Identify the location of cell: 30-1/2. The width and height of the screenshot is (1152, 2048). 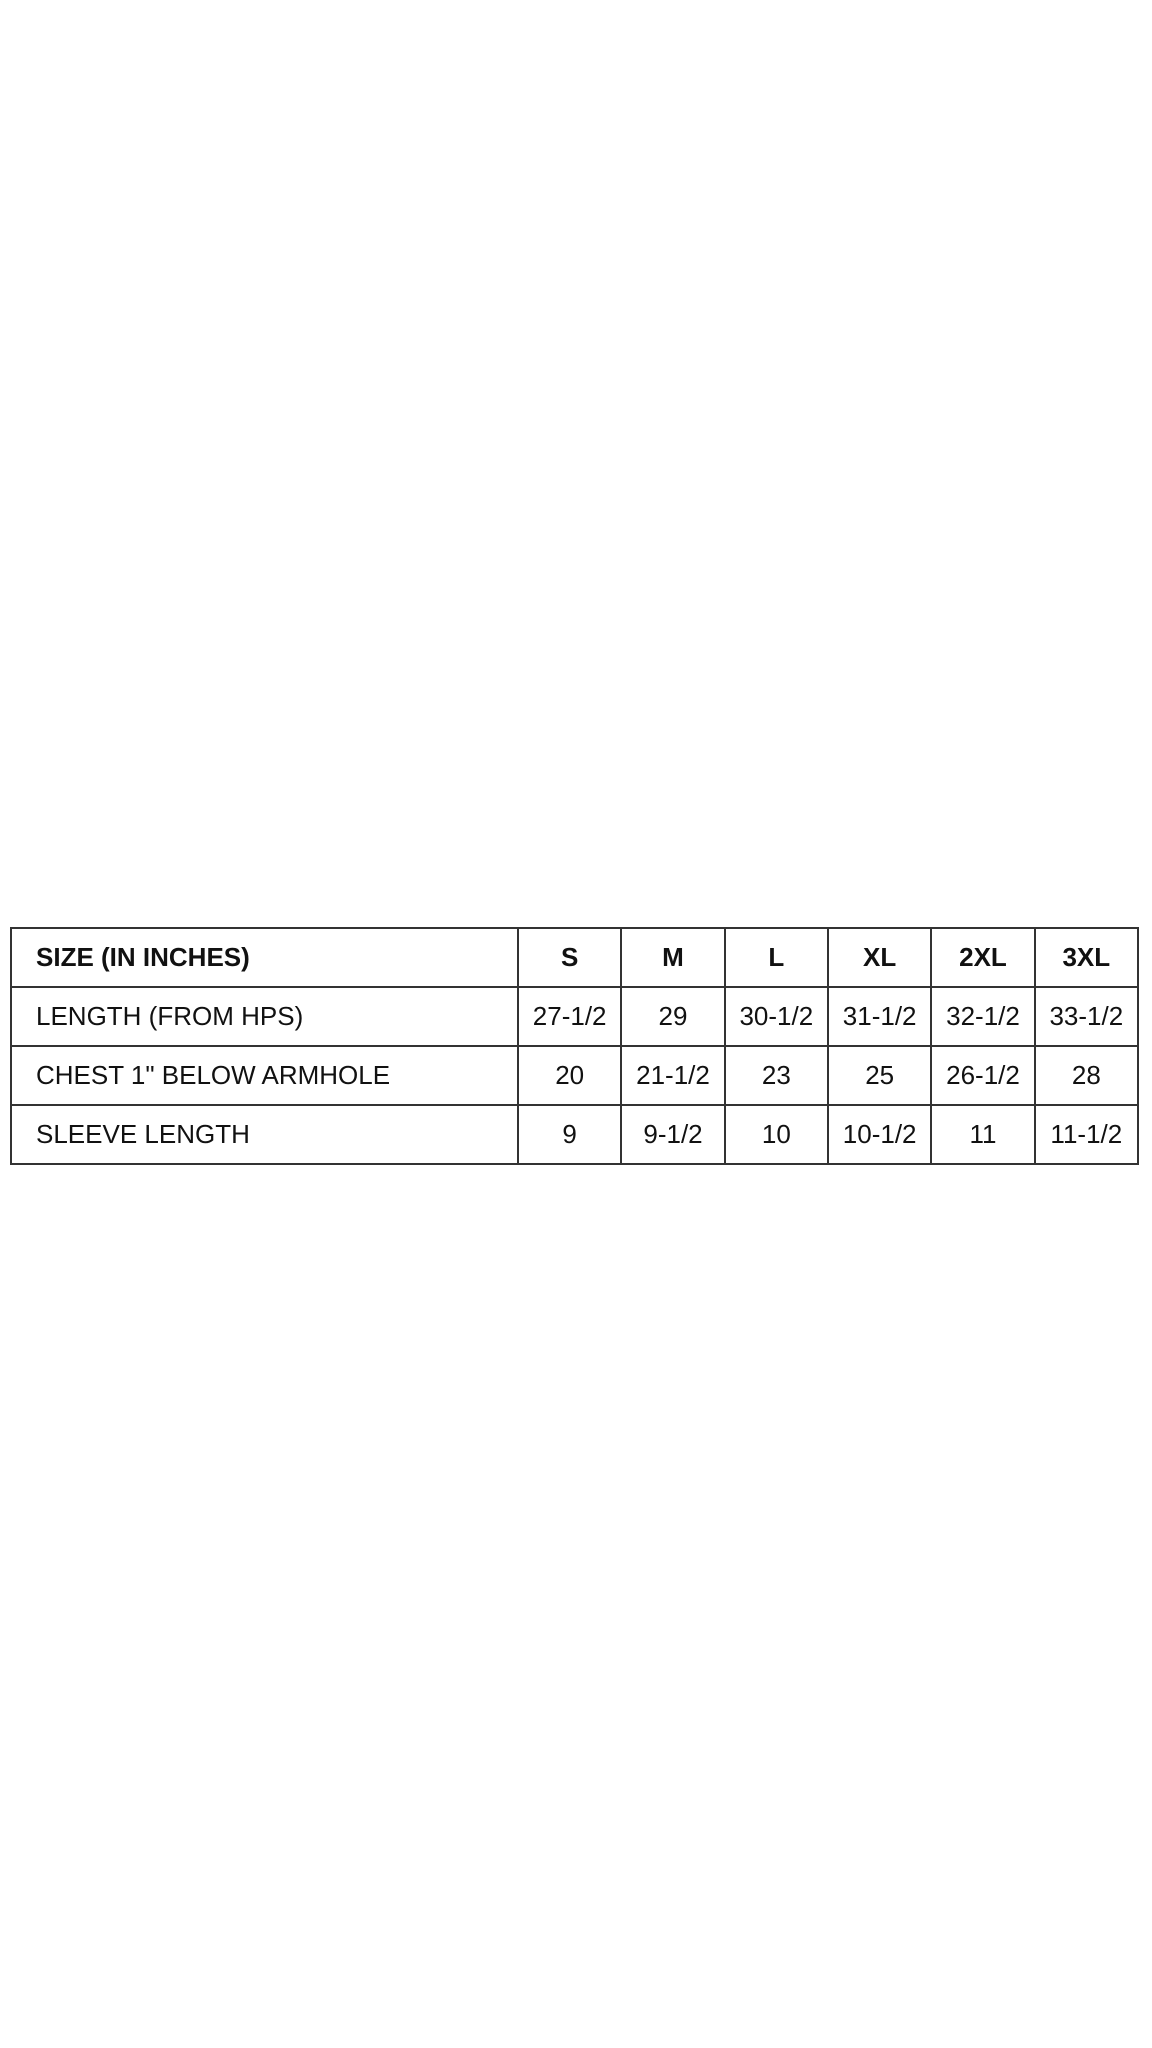
(776, 1016).